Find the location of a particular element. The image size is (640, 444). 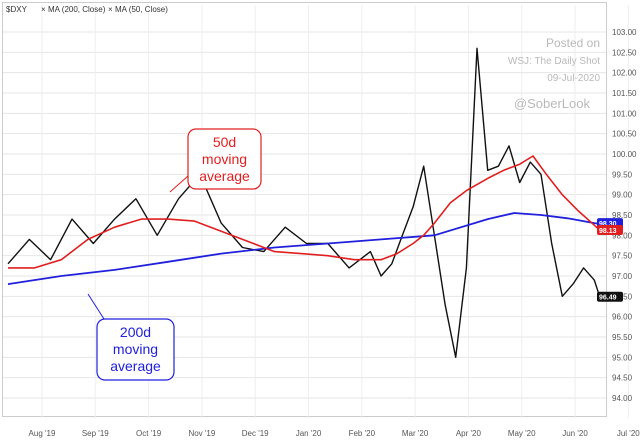

y-tick-label: 98.50 is located at coordinates (622, 215).